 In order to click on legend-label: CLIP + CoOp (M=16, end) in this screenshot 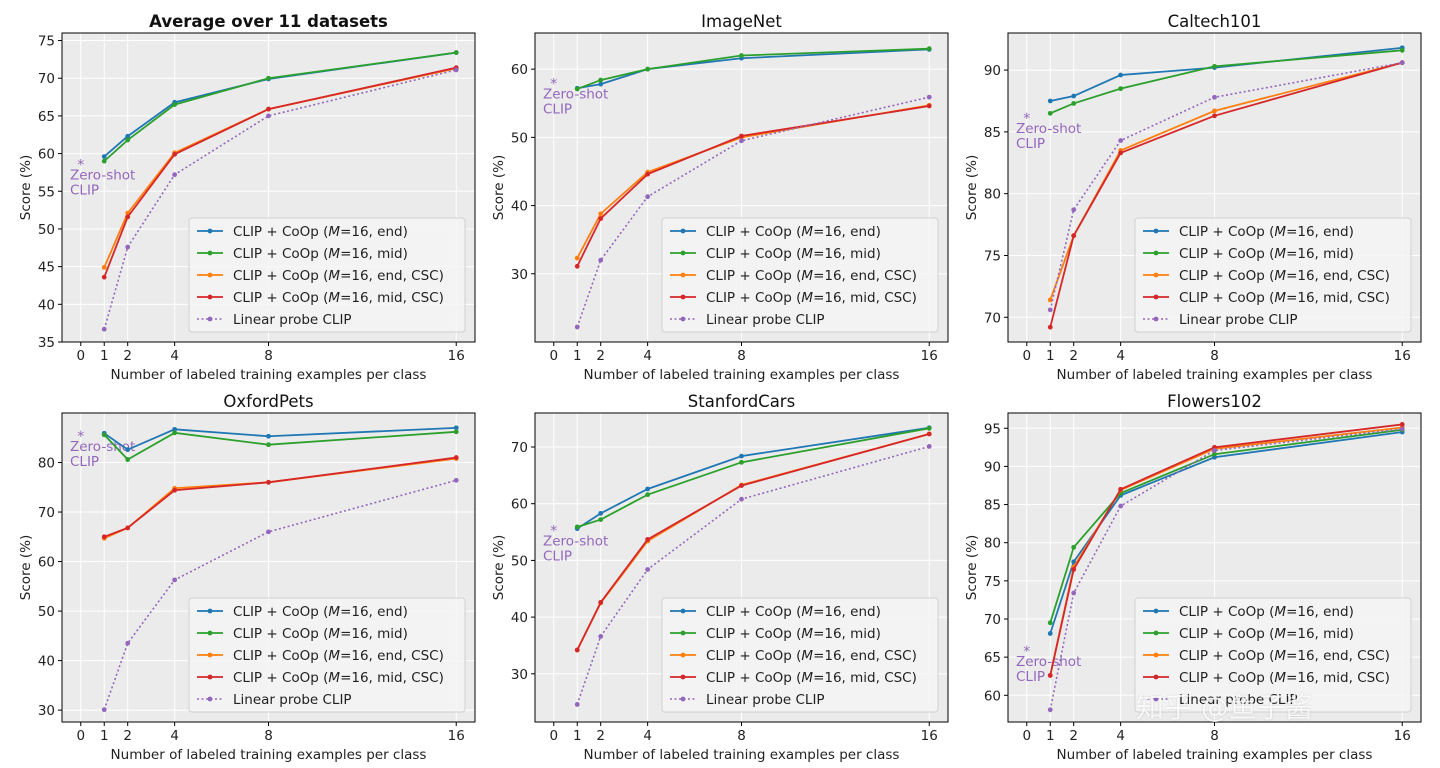, I will do `click(793, 232)`.